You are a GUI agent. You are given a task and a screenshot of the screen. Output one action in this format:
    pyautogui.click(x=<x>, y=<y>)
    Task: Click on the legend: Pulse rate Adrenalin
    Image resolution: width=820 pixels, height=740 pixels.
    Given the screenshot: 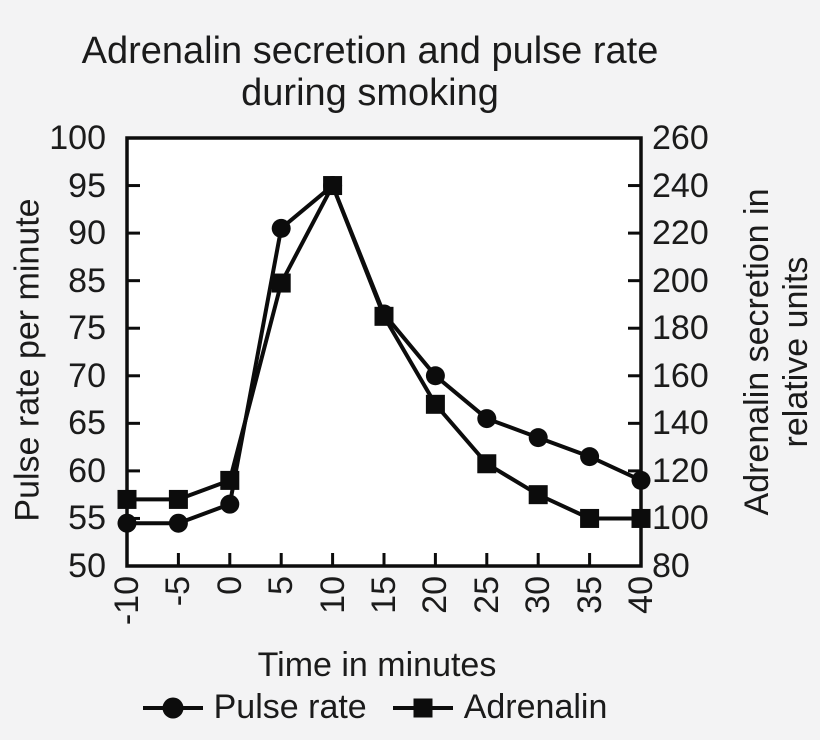 What is the action you would take?
    pyautogui.click(x=375, y=707)
    